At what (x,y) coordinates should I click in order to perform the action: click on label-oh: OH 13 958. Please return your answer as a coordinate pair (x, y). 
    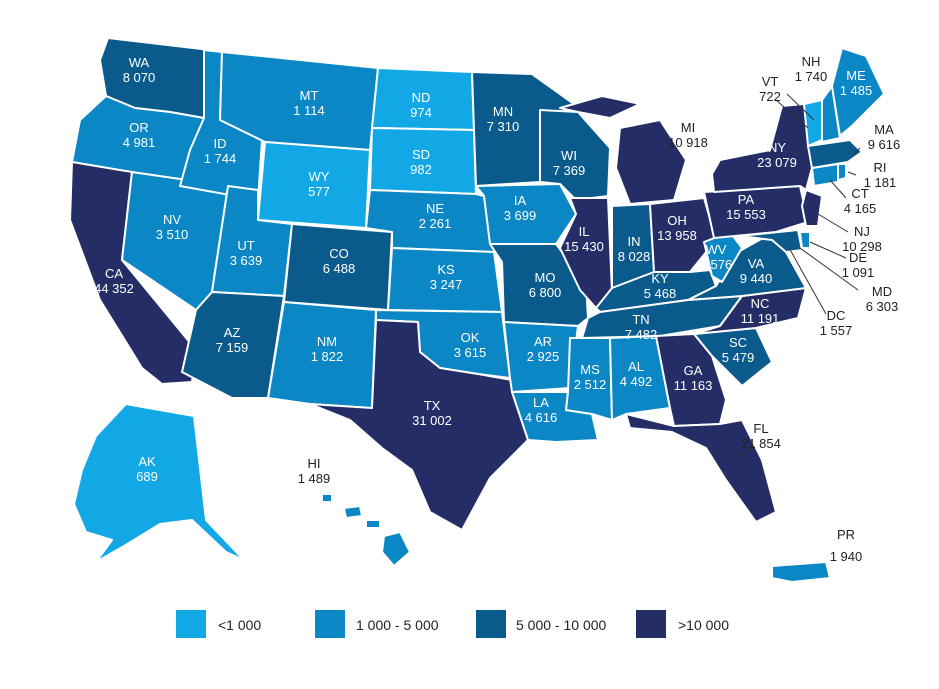
    Looking at the image, I should click on (677, 228).